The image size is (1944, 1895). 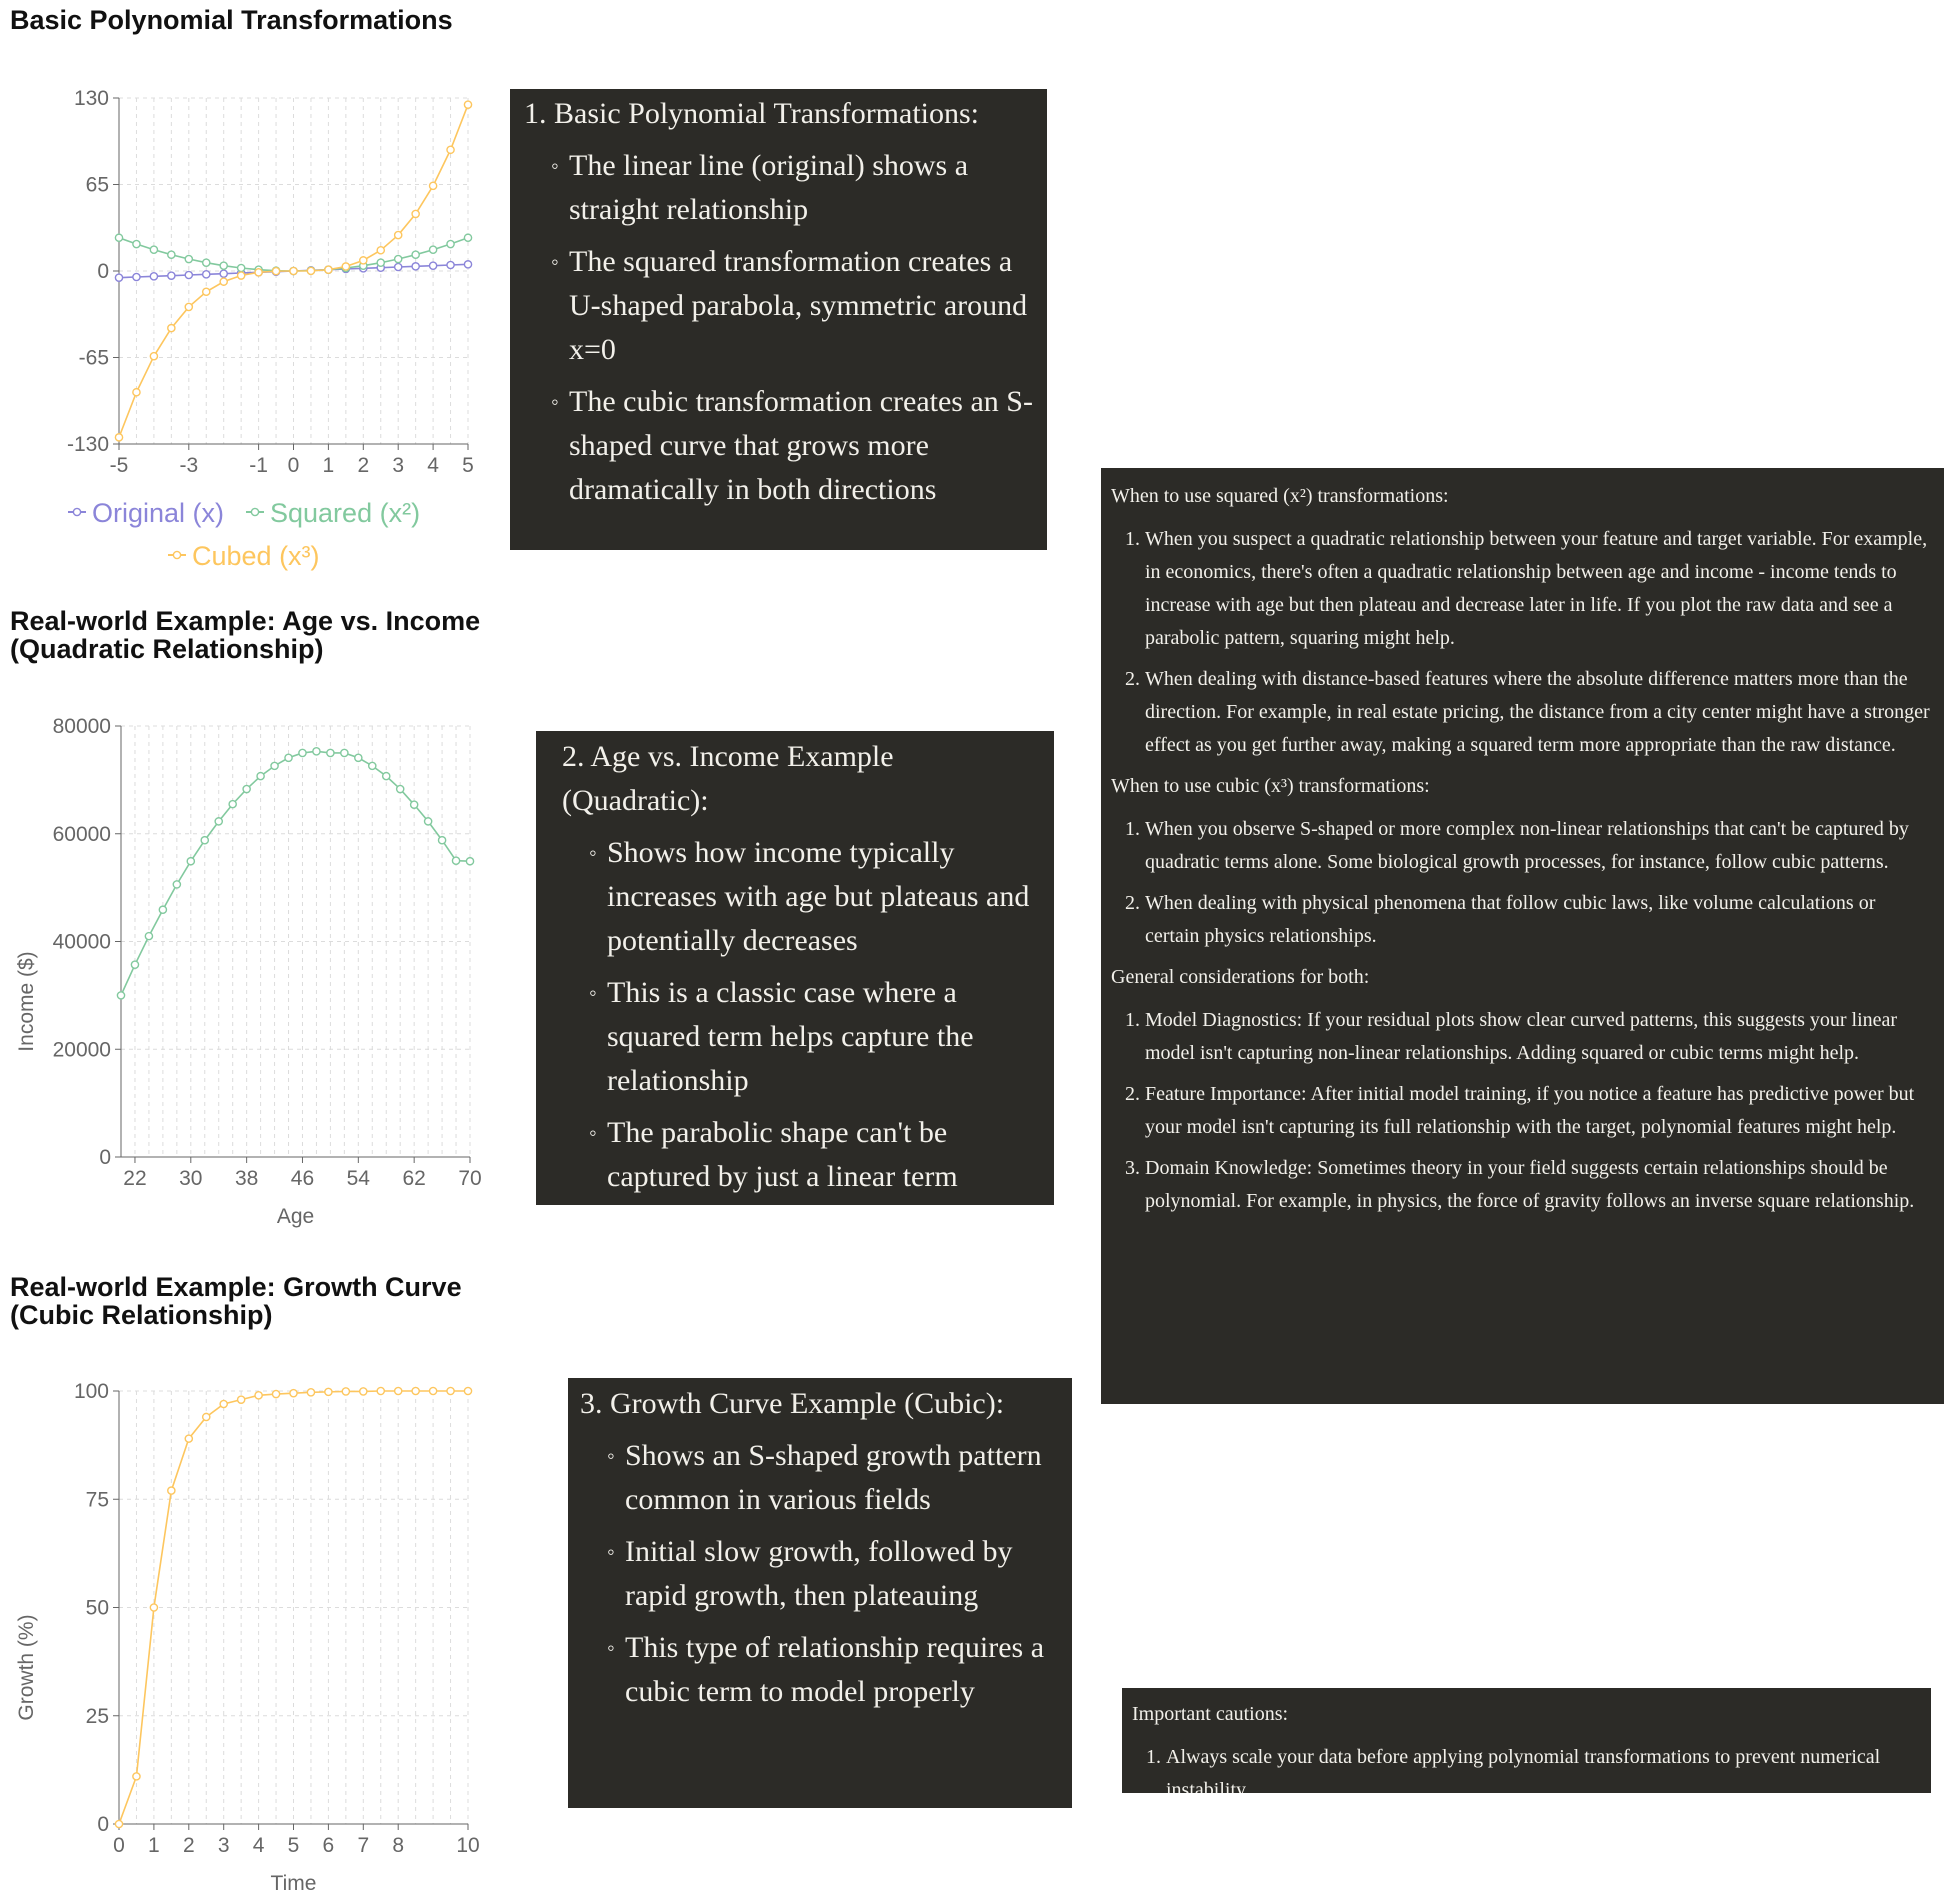 What do you see at coordinates (467, 1845) in the screenshot?
I see `x-tick-label: 10` at bounding box center [467, 1845].